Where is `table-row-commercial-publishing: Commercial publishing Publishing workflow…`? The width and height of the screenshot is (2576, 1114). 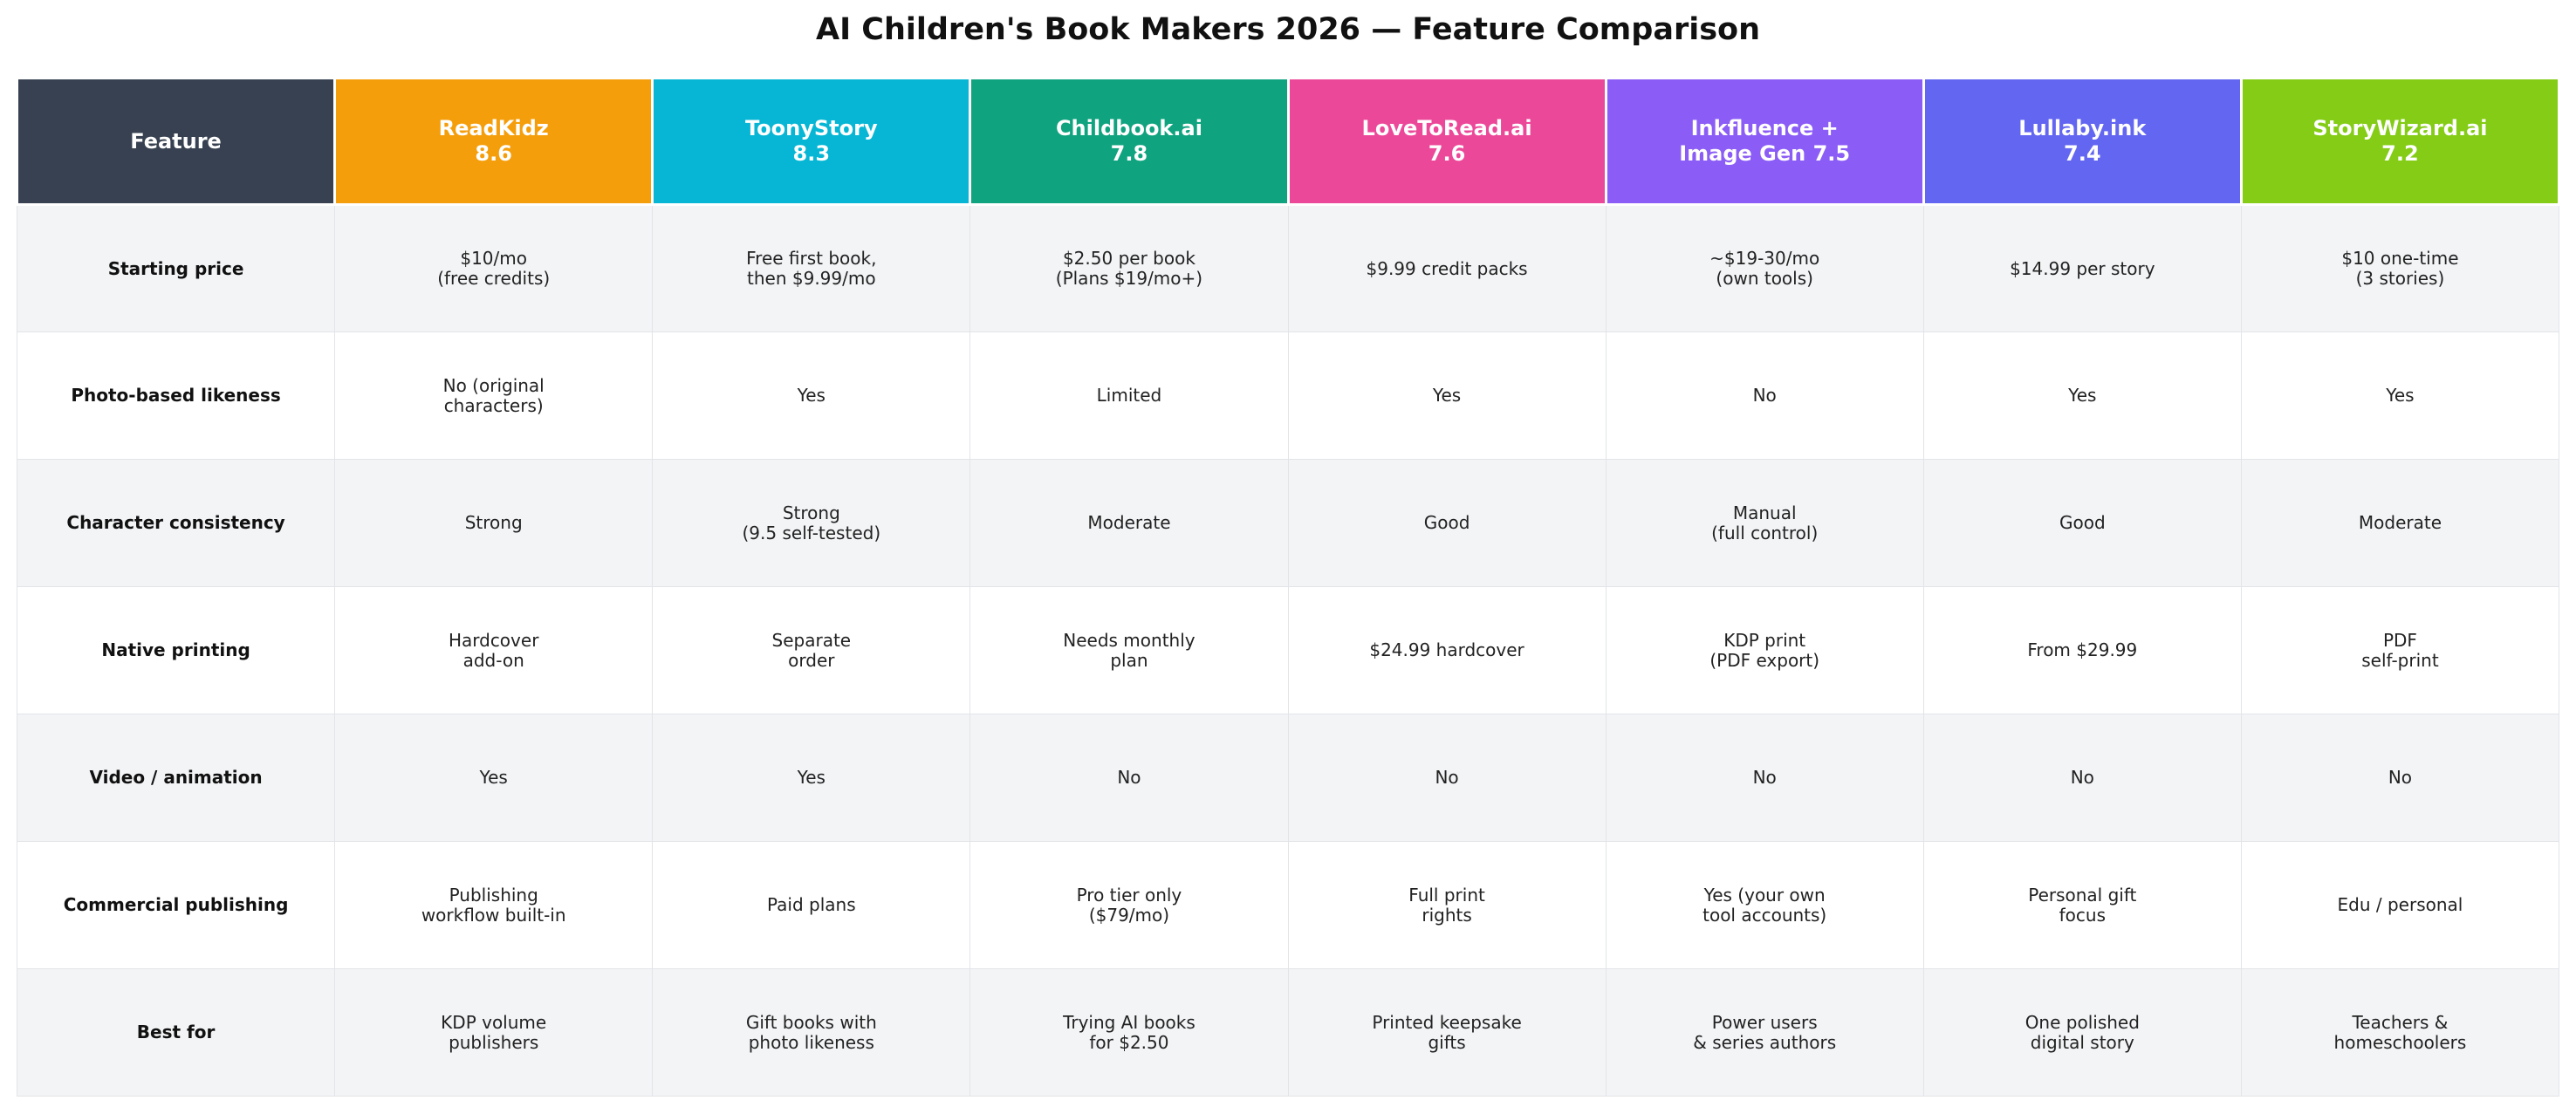 table-row-commercial-publishing: Commercial publishing Publishing workflow… is located at coordinates (1288, 905).